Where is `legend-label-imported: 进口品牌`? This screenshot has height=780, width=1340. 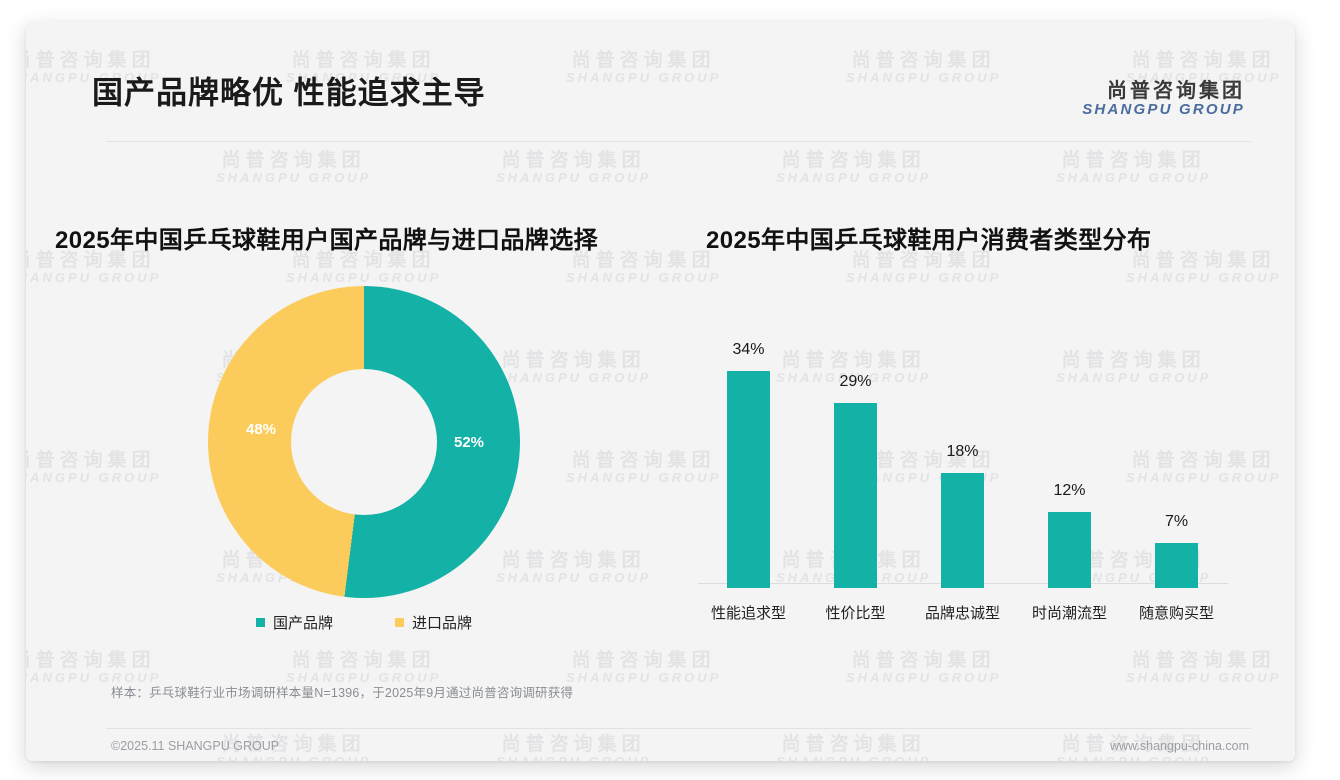
legend-label-imported: 进口品牌 is located at coordinates (442, 623).